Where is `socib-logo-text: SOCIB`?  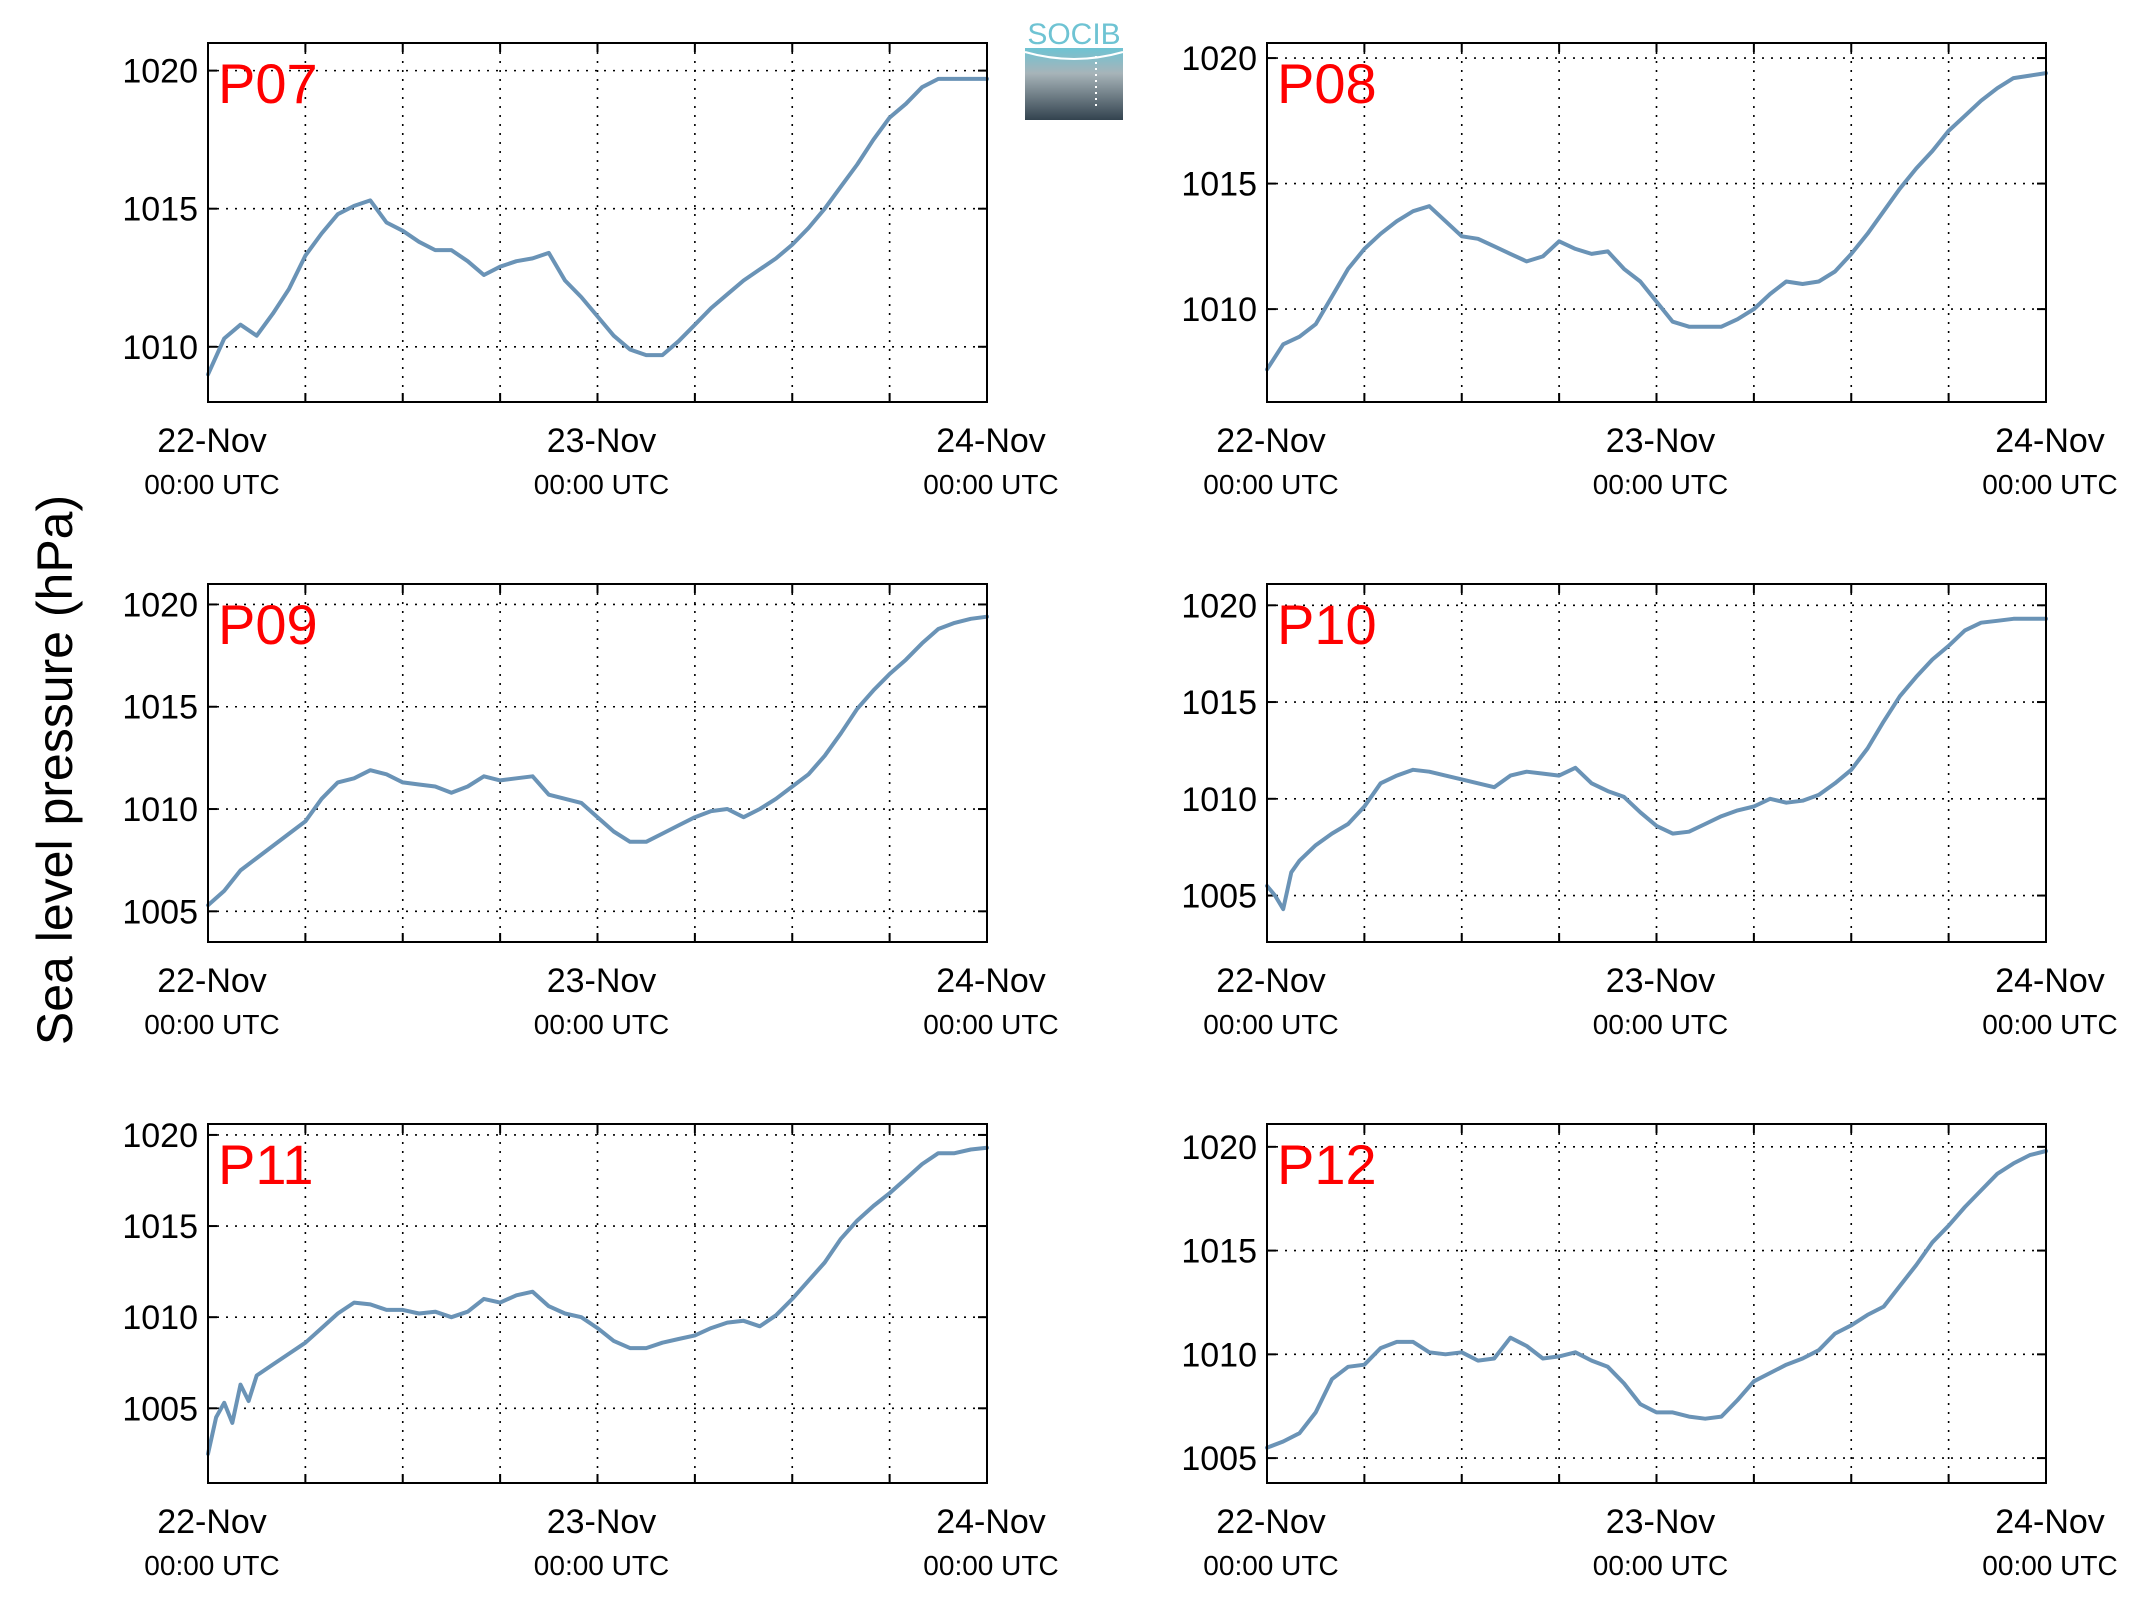
socib-logo-text: SOCIB is located at coordinates (1073, 34).